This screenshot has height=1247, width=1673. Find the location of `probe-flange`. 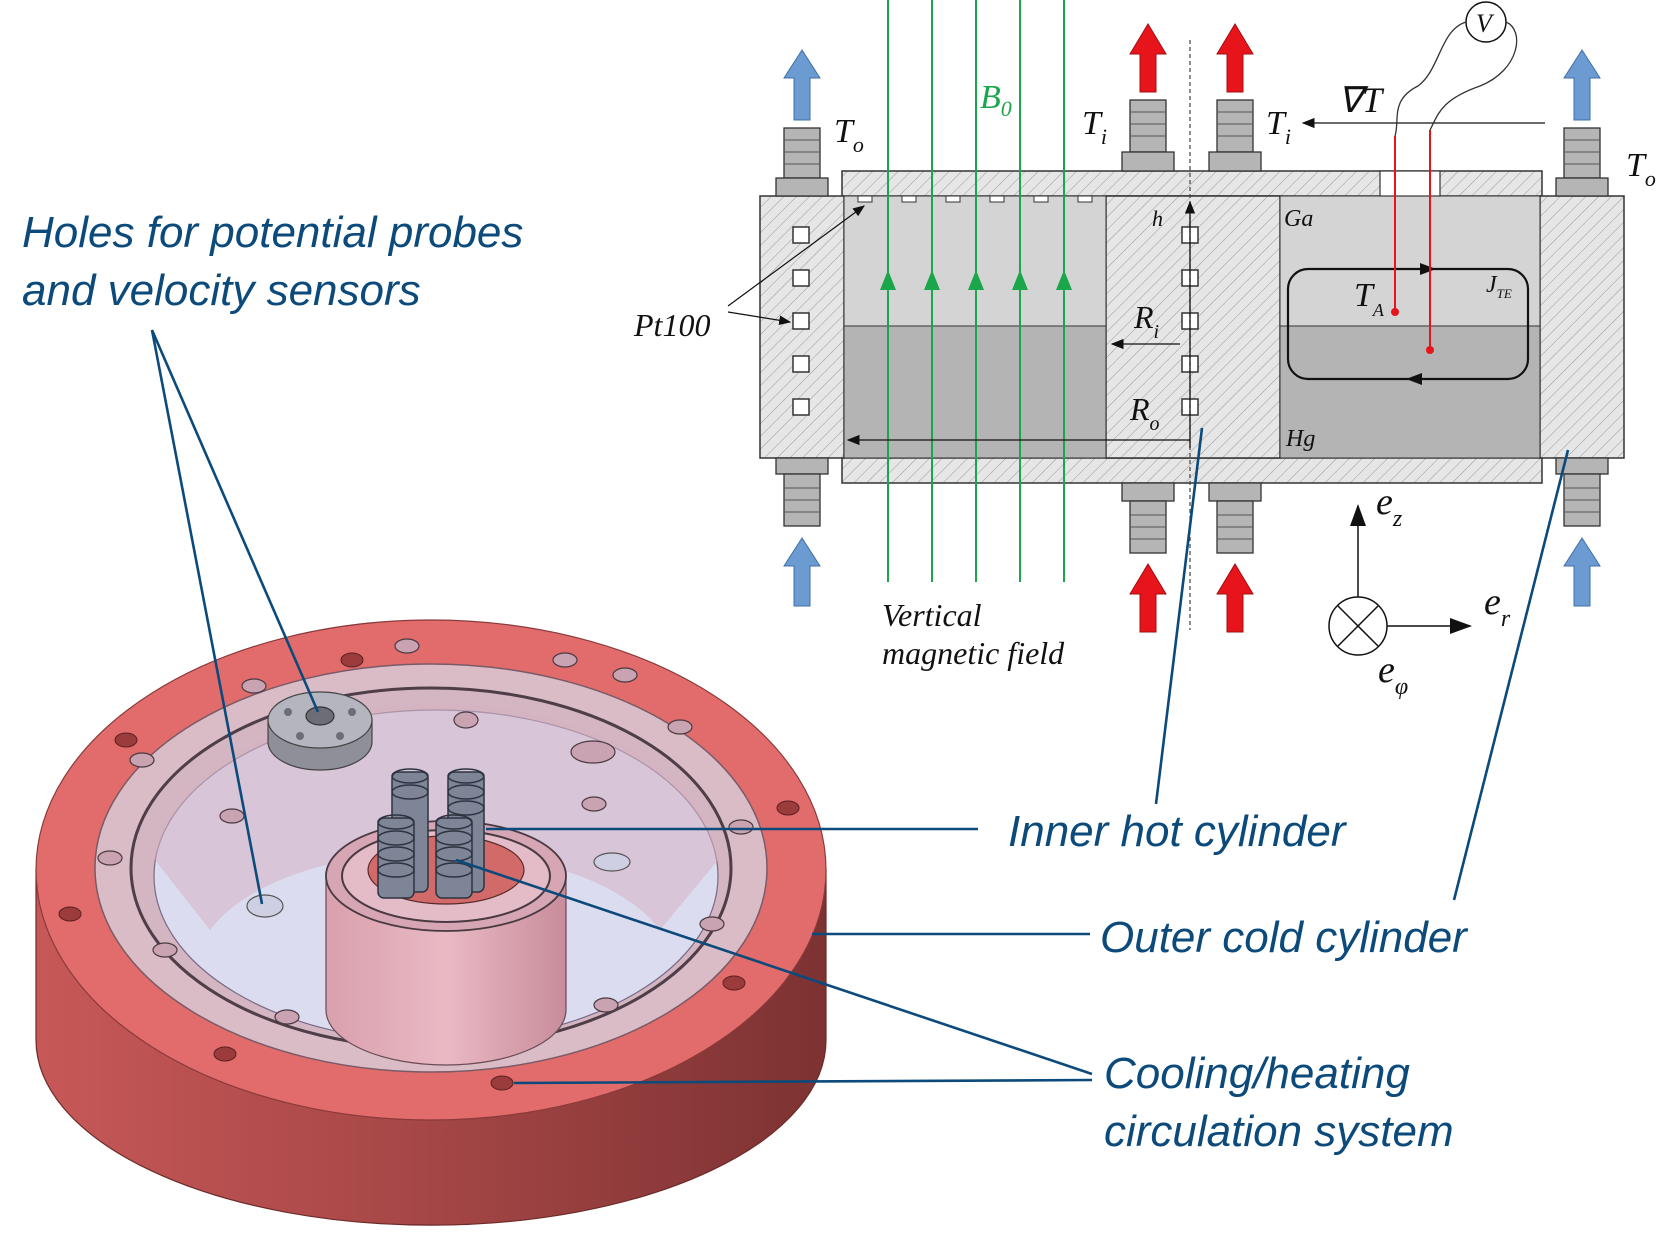

probe-flange is located at coordinates (320, 731).